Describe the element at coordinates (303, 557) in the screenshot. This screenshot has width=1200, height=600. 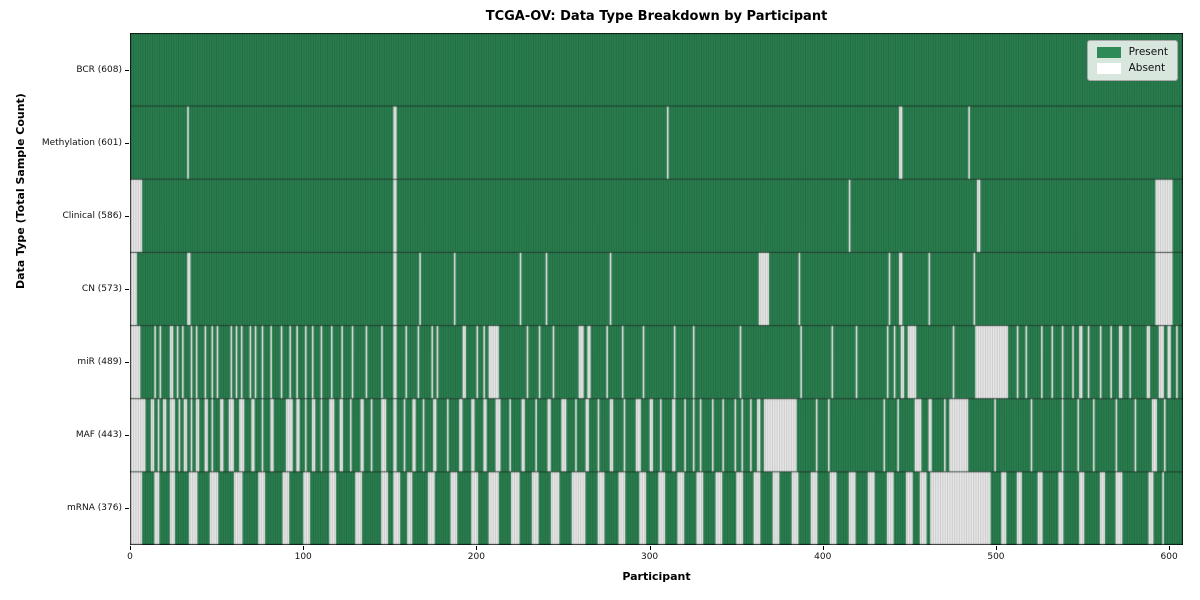
I see `x-tick-label-100: 100` at that location.